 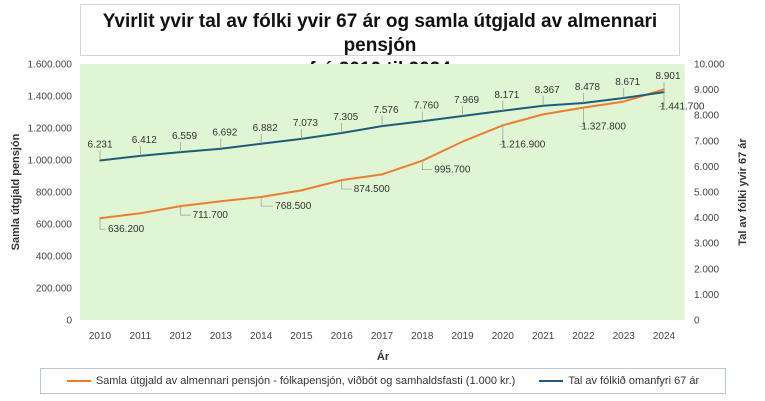 I want to click on x-tick-label: 2012, so click(x=180, y=336).